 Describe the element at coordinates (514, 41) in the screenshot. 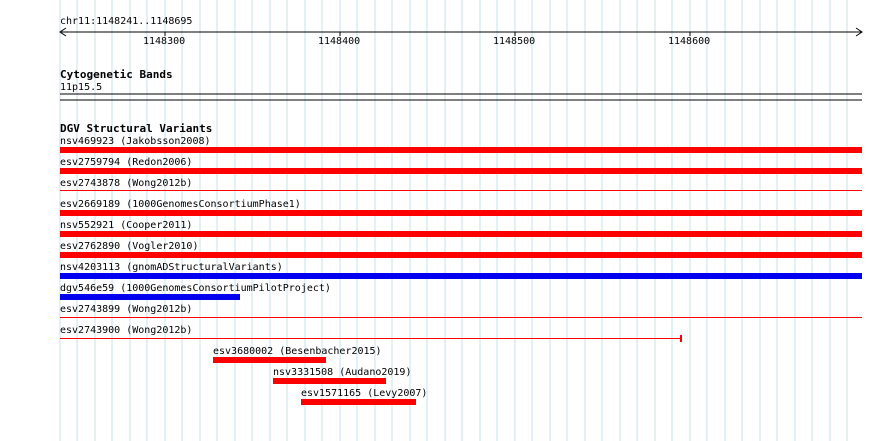

I see `ruler-tick-label: 1148500` at that location.